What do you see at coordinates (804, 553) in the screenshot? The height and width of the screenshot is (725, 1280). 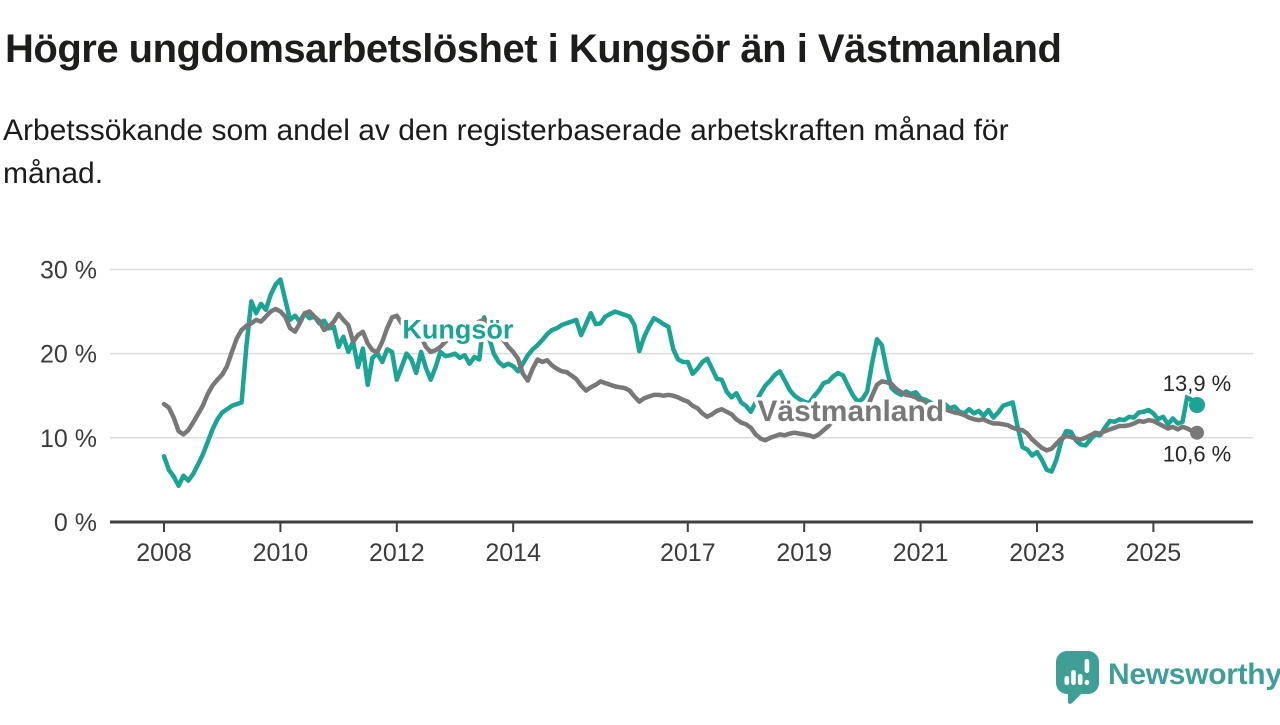 I see `x-tick-label: 2019` at bounding box center [804, 553].